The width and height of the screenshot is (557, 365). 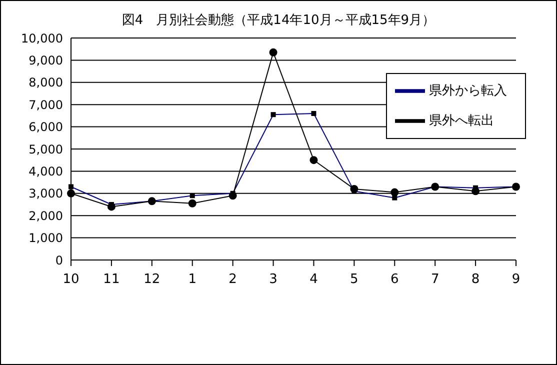 I want to click on y-tick-label: 6,000, so click(x=45, y=127).